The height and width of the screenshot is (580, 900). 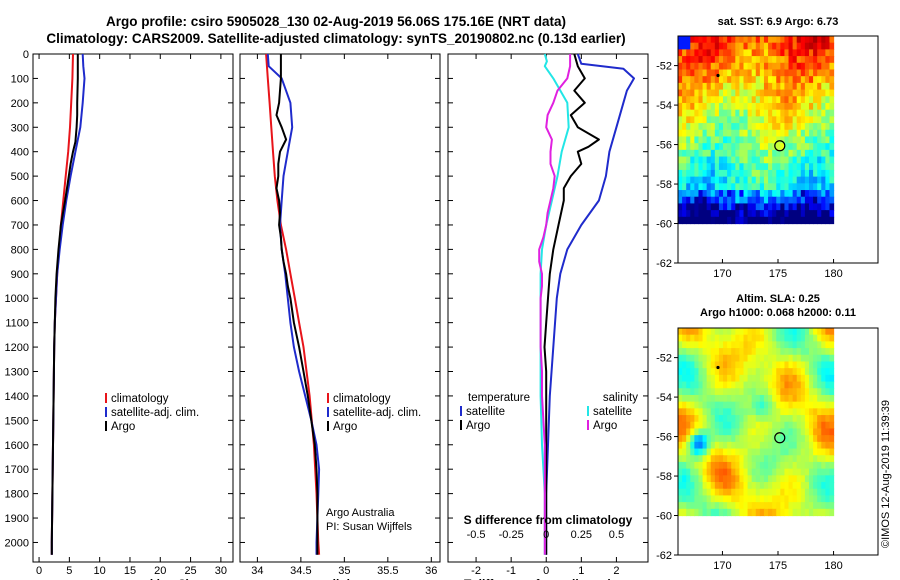 I want to click on map_sst-xtick-label: 170, so click(x=722, y=274).